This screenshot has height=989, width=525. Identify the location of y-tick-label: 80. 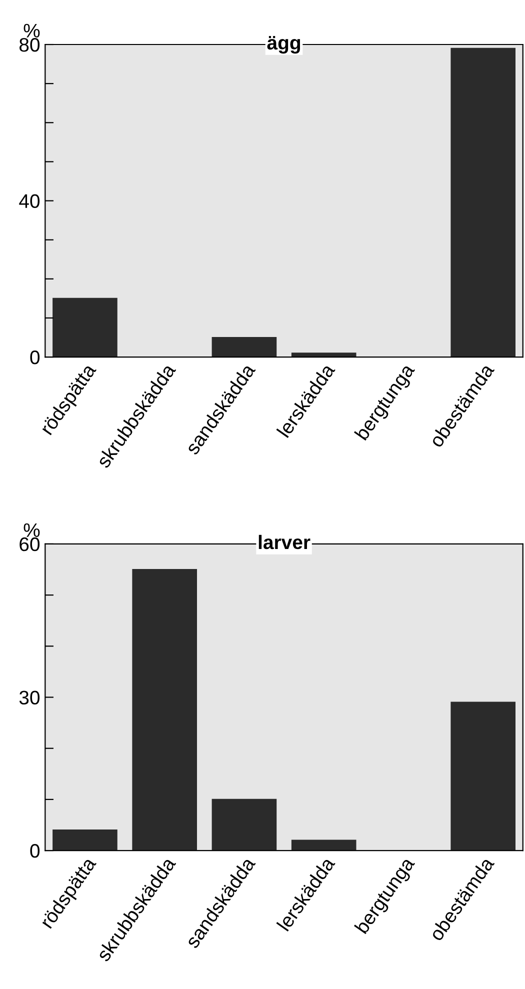
(30, 45).